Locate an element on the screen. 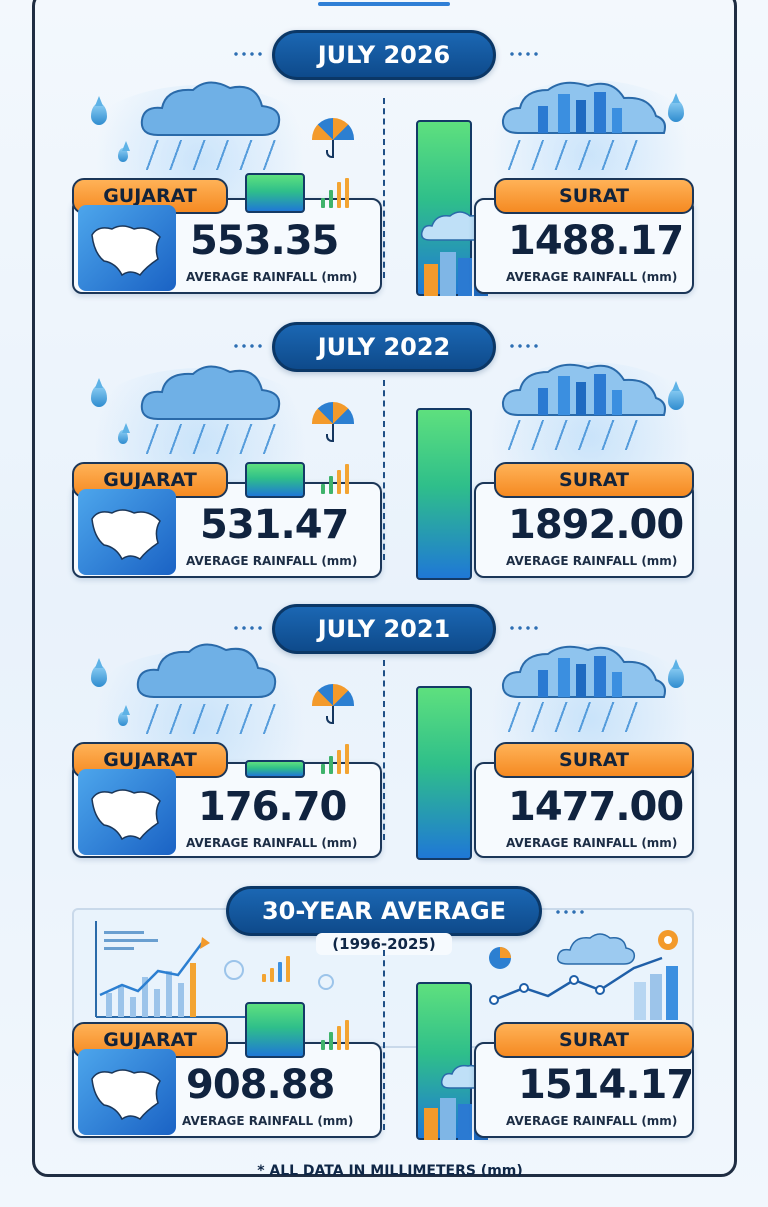 Image resolution: width=768 pixels, height=1207 pixels. surat-value: 1488.17 is located at coordinates (596, 241).